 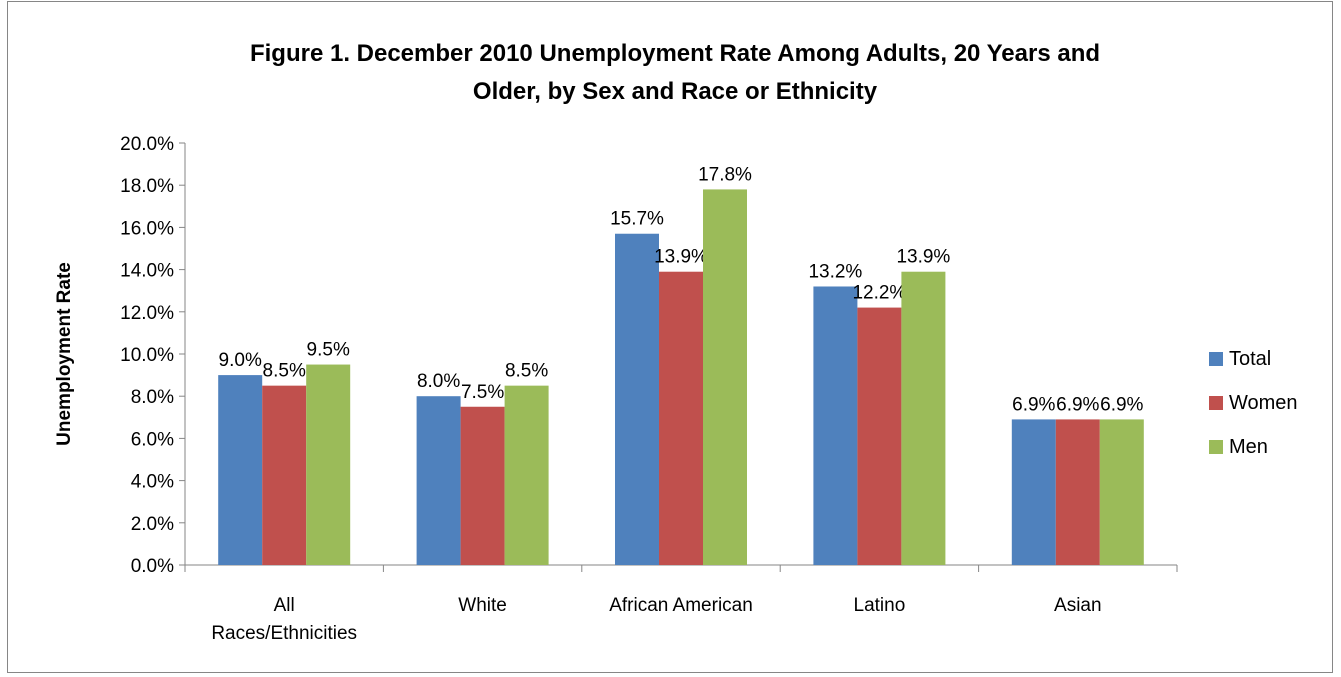 I want to click on data-label: 9.0%, so click(x=240, y=360).